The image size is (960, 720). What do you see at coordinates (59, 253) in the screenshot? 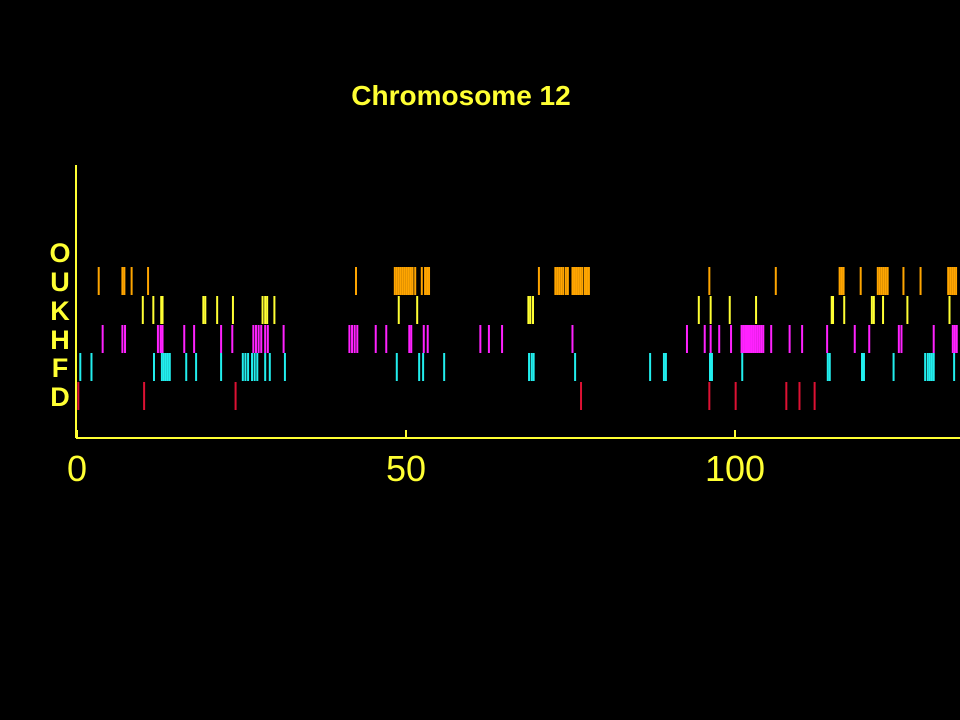
I see `row-label-o: O` at bounding box center [59, 253].